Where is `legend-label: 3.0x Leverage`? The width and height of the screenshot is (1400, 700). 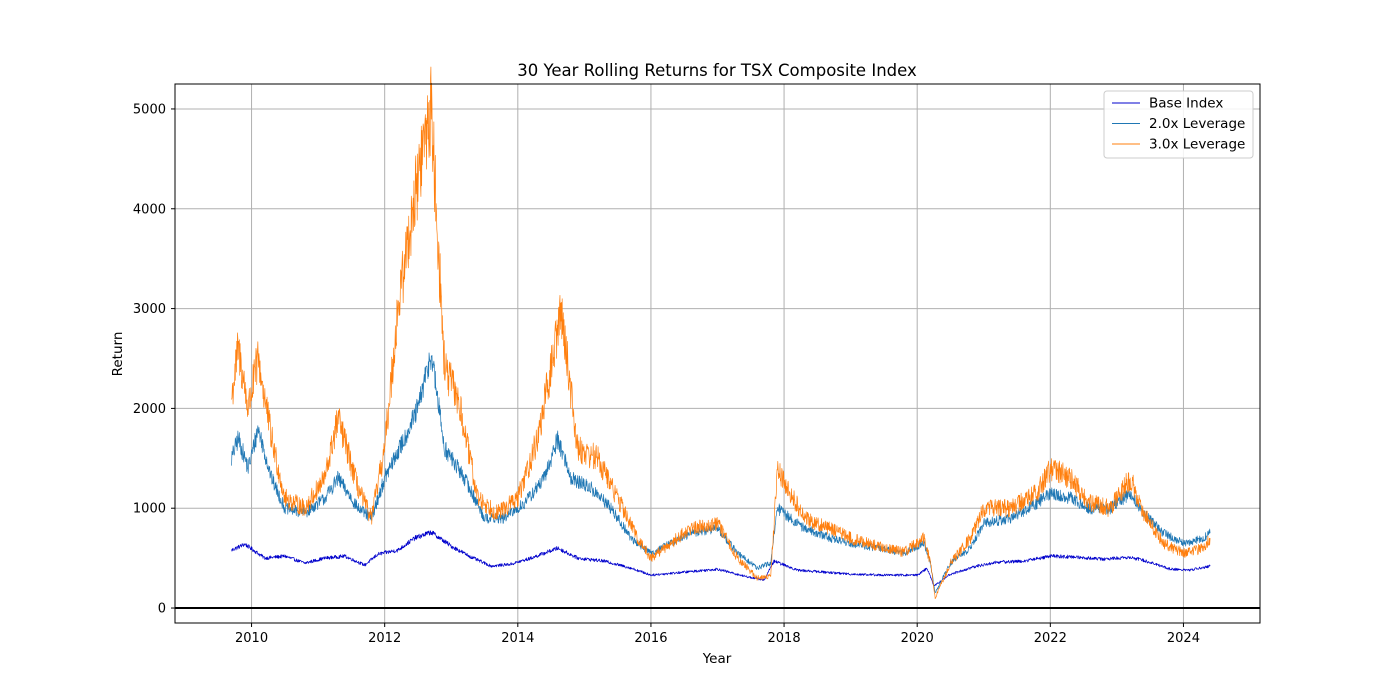
legend-label: 3.0x Leverage is located at coordinates (1197, 145).